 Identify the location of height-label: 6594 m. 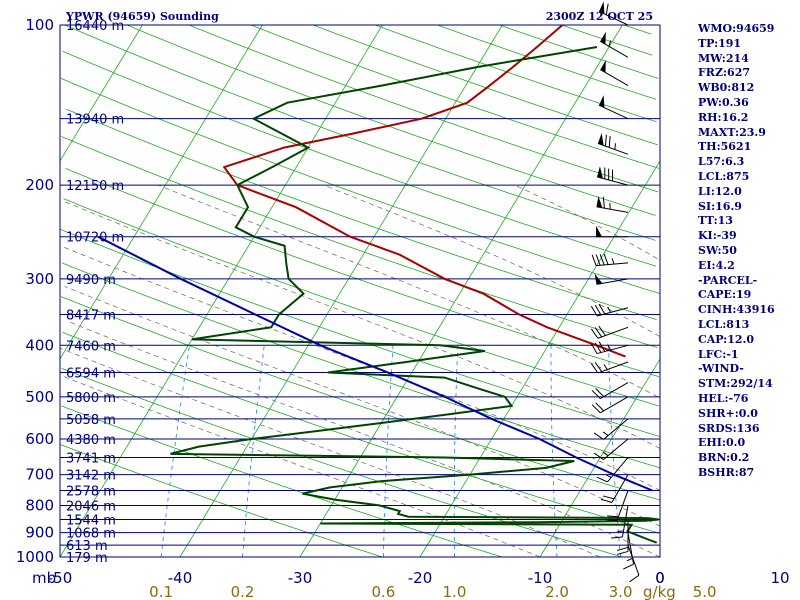
(91, 374).